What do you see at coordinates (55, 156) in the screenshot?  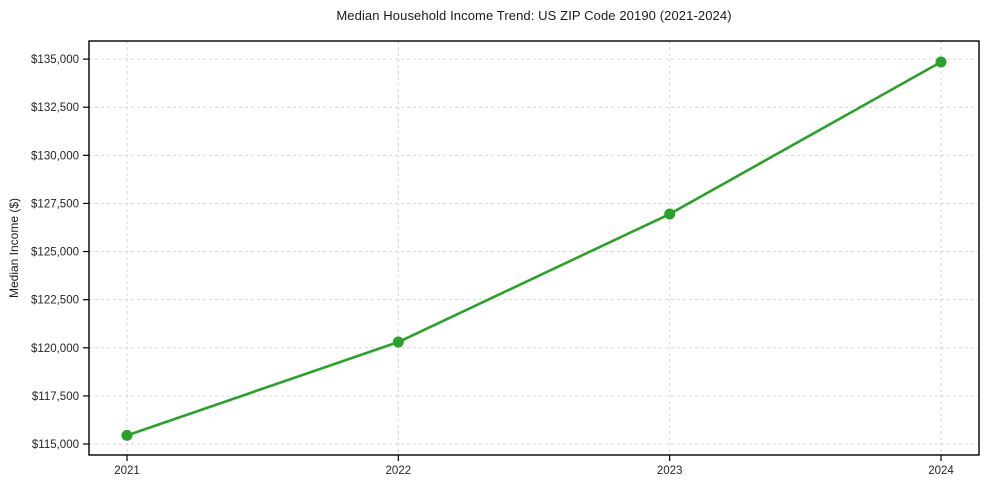 I see `y-tick-label: $130,000` at bounding box center [55, 156].